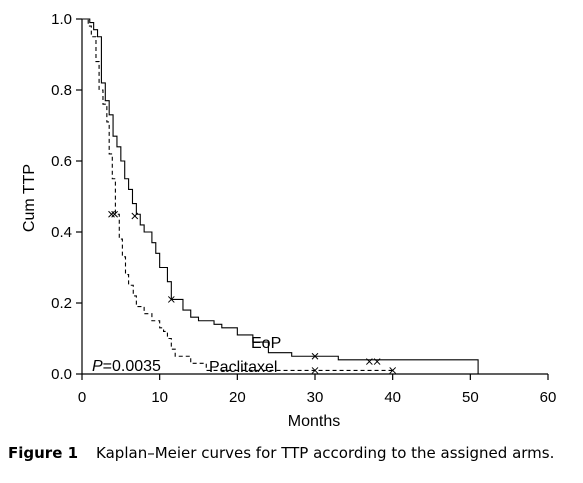 This screenshot has height=483, width=583. What do you see at coordinates (82, 397) in the screenshot?
I see `x-tick-label: 0` at bounding box center [82, 397].